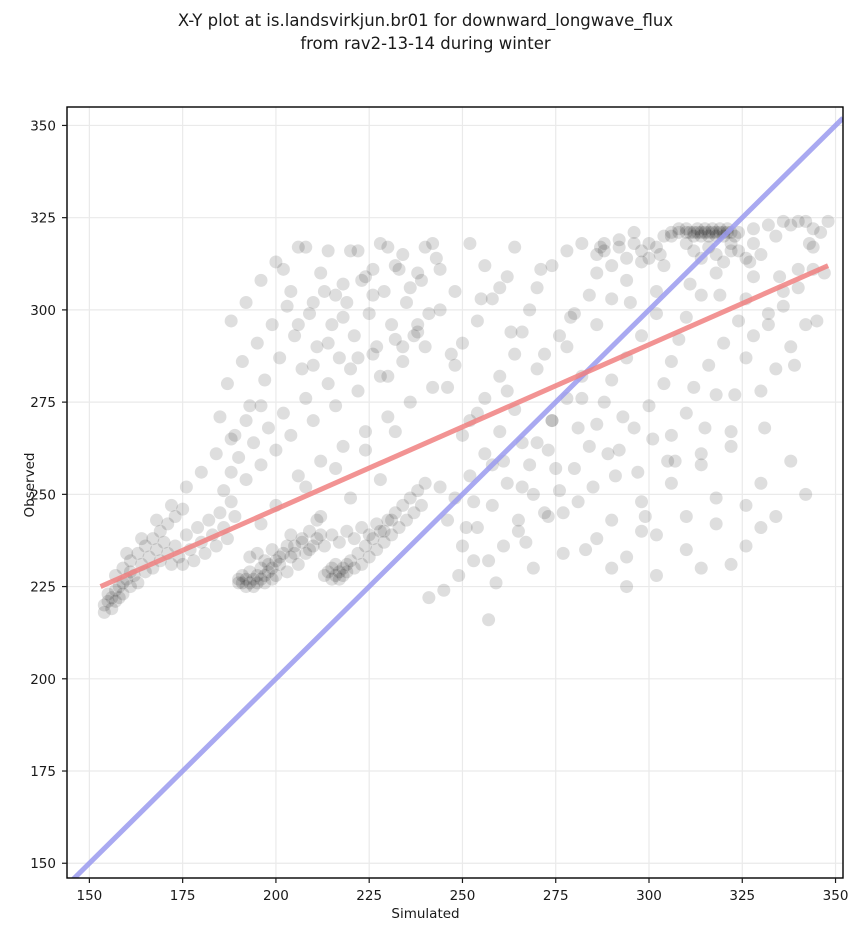 Image resolution: width=851 pixels, height=934 pixels. Describe the element at coordinates (43, 311) in the screenshot. I see `y-tick-label: 300` at that location.